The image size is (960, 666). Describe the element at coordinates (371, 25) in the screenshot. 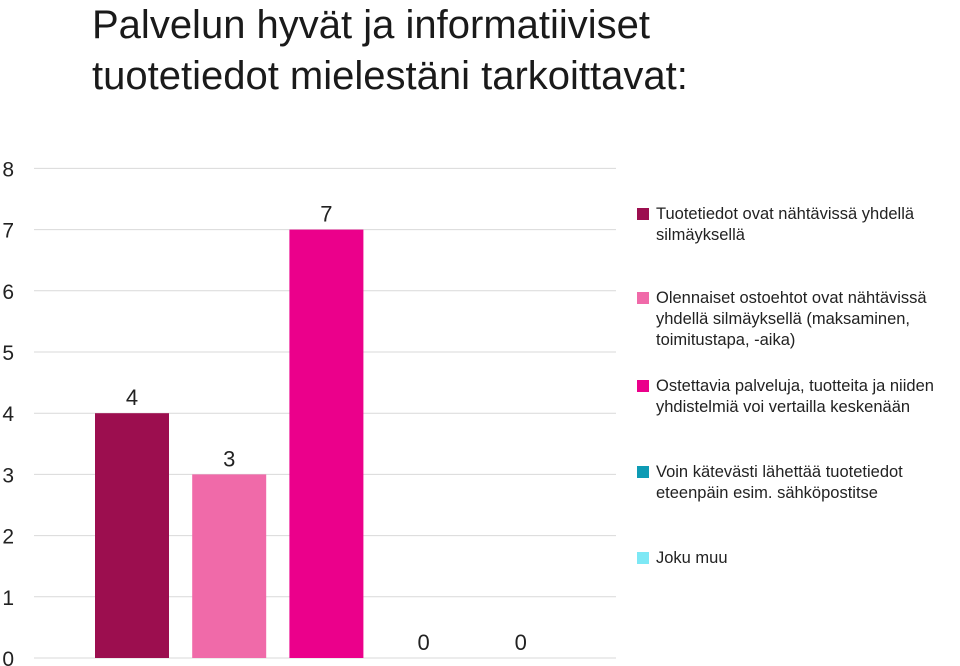

I see `chart-title-line-1: Palvelun hyvät ja informatiiviset` at that location.